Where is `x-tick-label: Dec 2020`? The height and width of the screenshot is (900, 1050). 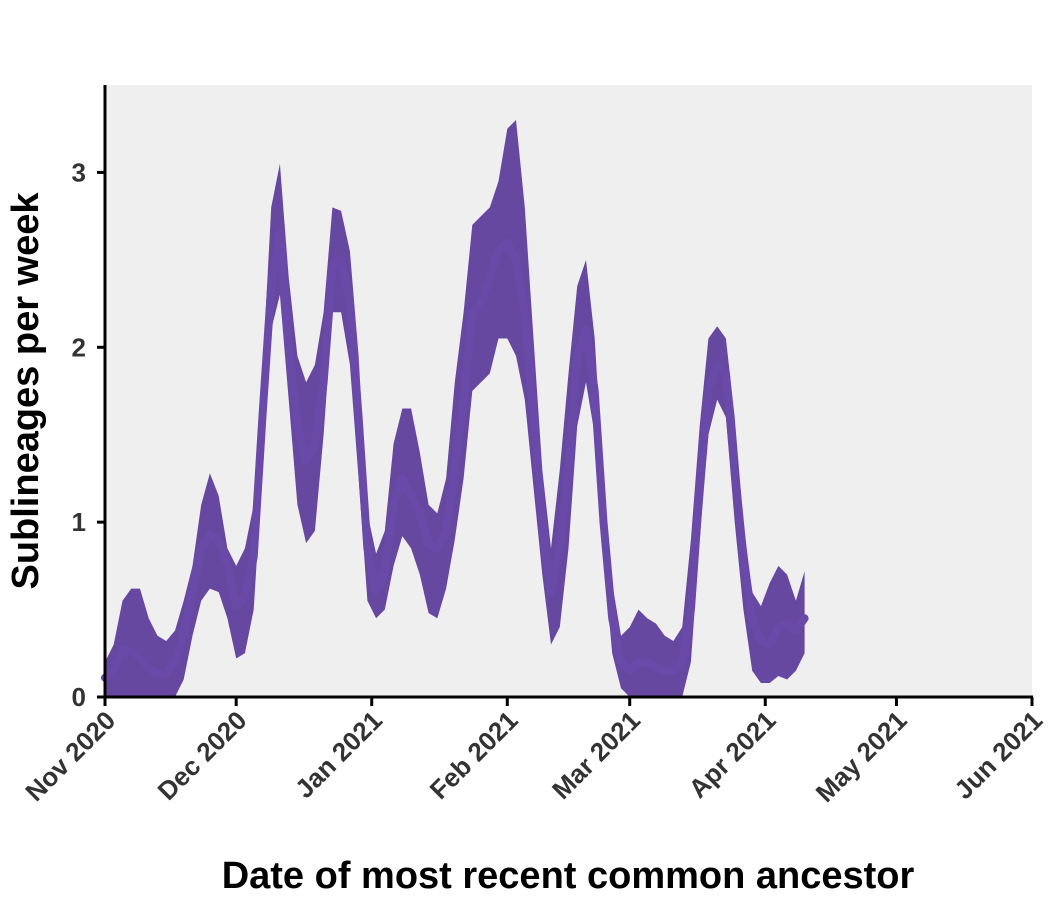
x-tick-label: Dec 2020 is located at coordinates (201, 755).